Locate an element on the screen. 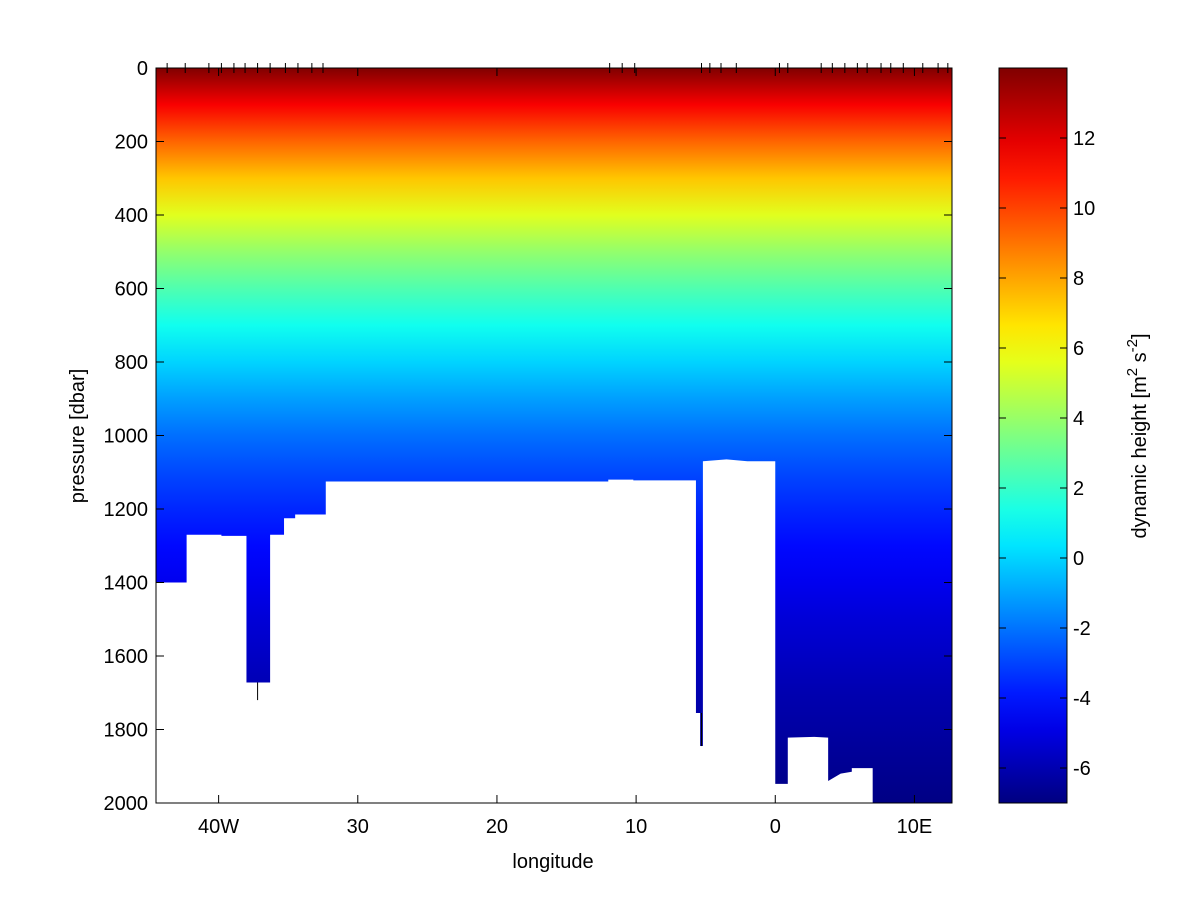  station-tick-marks is located at coordinates (557, 68).